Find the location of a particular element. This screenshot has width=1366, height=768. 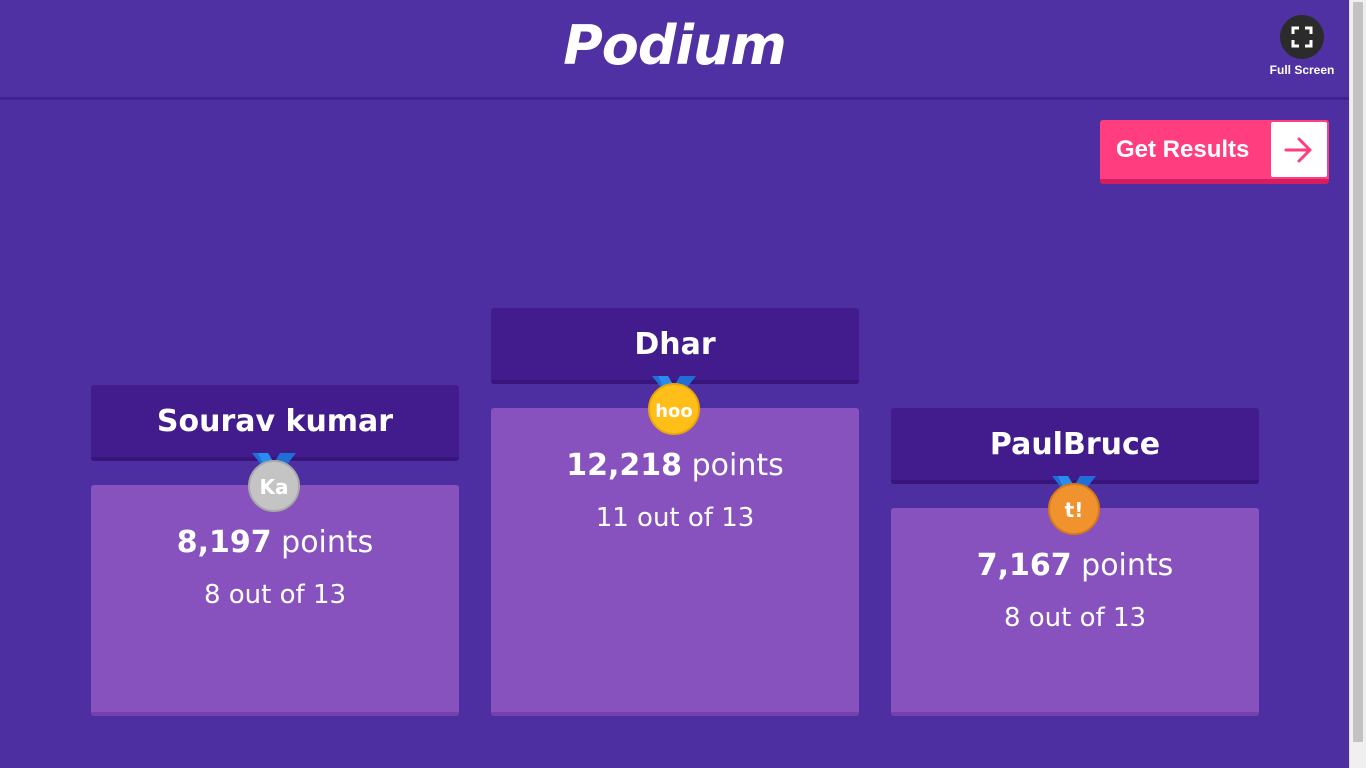

correct-count-third: 8 out of 13 is located at coordinates (1075, 618).